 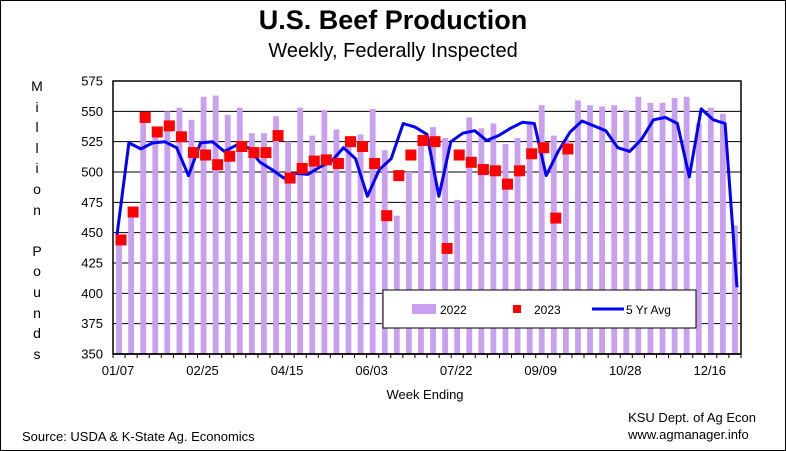 I want to click on legend: 2022 2023 5 Yr Avg, so click(x=539, y=309).